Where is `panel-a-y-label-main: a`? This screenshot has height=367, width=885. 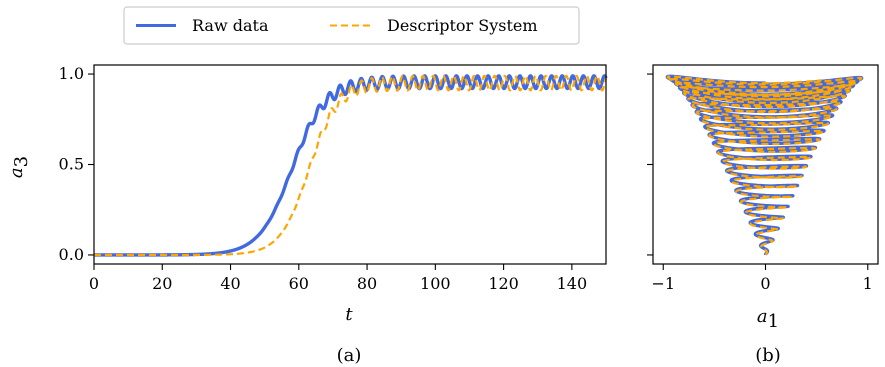 panel-a-y-label-main: a is located at coordinates (16, 172).